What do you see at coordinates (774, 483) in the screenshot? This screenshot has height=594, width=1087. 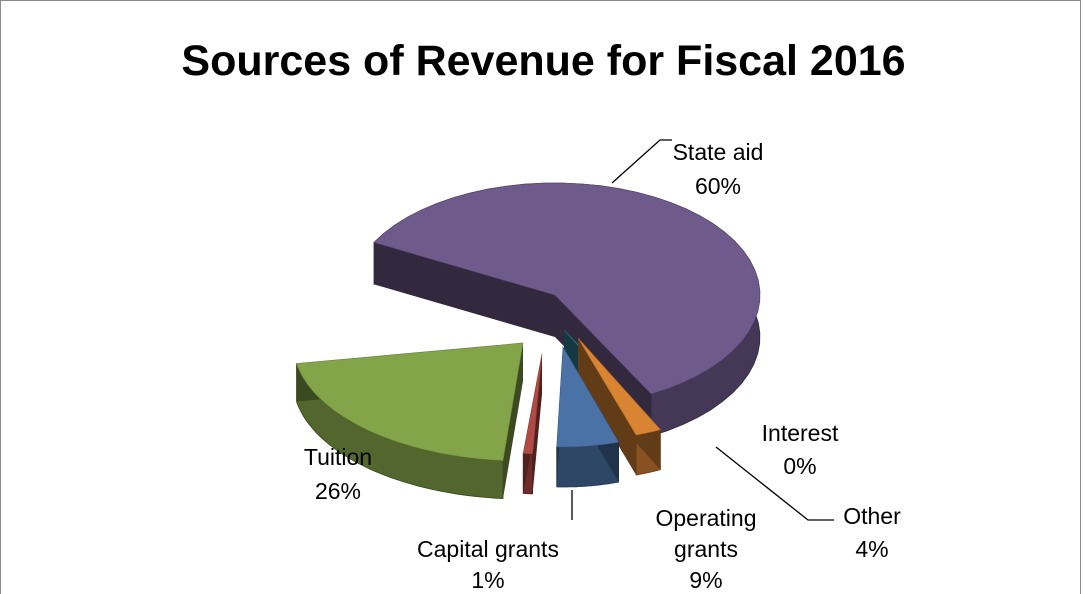 I see `leader-line-other` at bounding box center [774, 483].